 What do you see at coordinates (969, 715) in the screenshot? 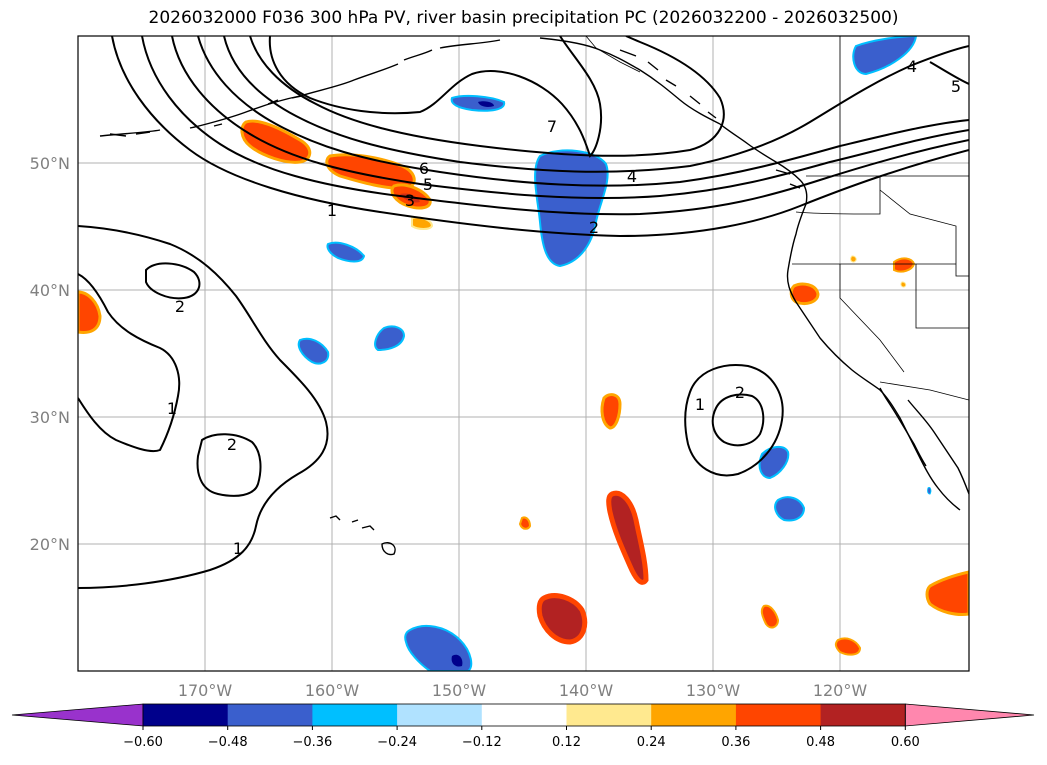
I see `colorbar-extend-max` at bounding box center [969, 715].